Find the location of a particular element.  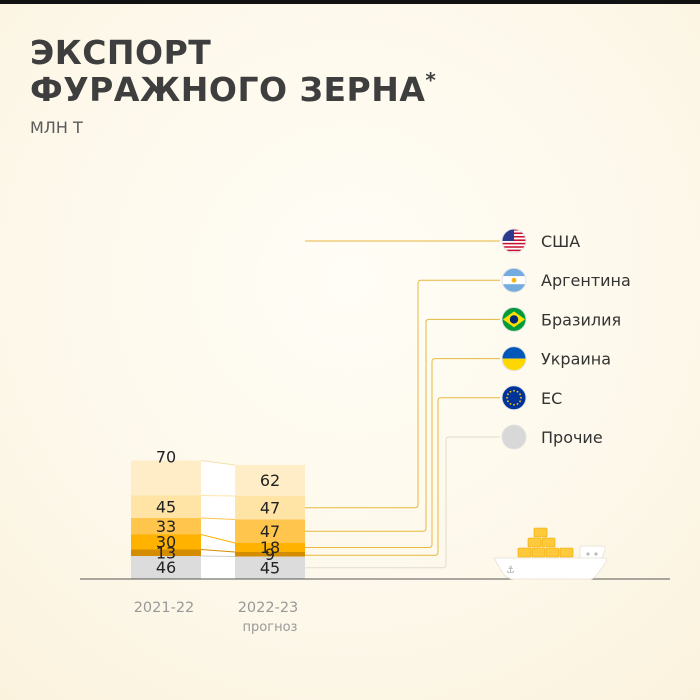

data-label-прочие: 45 is located at coordinates (270, 567).